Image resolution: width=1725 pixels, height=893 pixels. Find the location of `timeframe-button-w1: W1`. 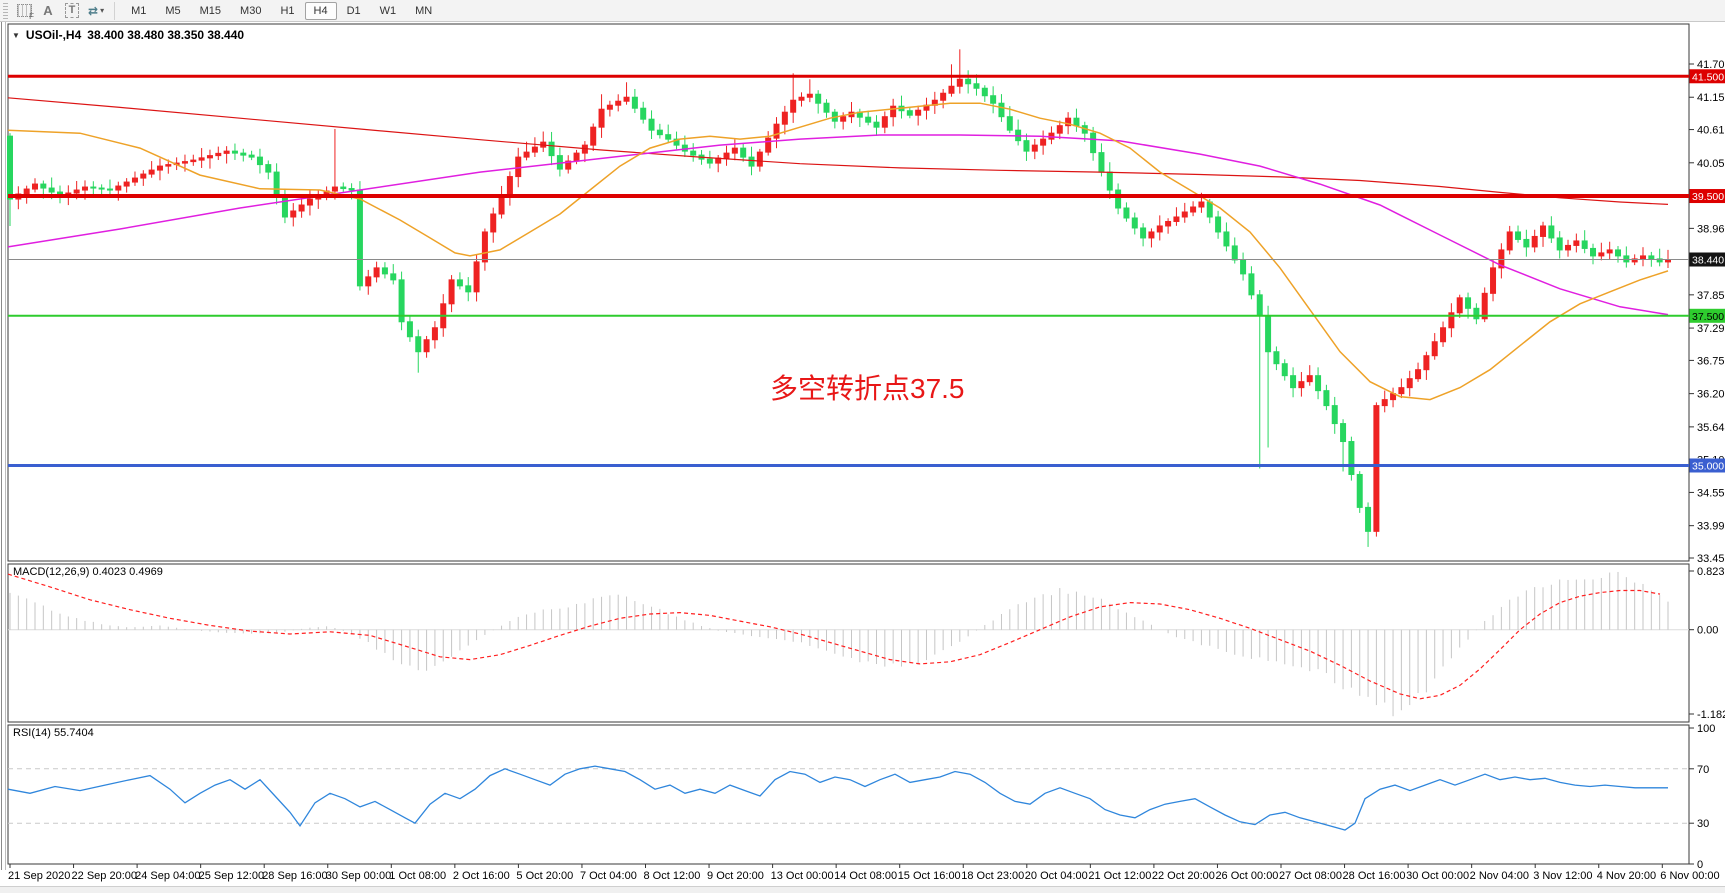

timeframe-button-w1: W1 is located at coordinates (388, 11).